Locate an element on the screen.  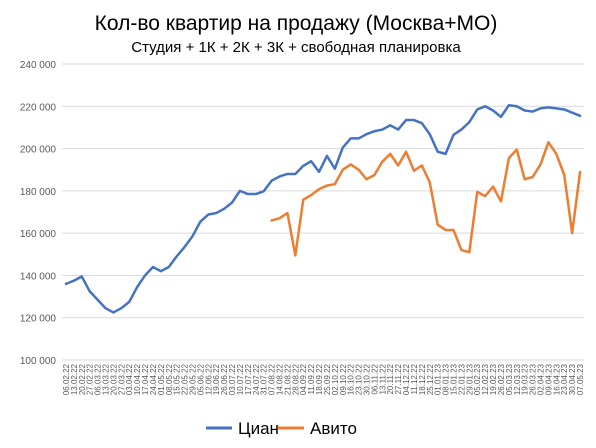
x-tick-label: 02.10.22 is located at coordinates (335, 379).